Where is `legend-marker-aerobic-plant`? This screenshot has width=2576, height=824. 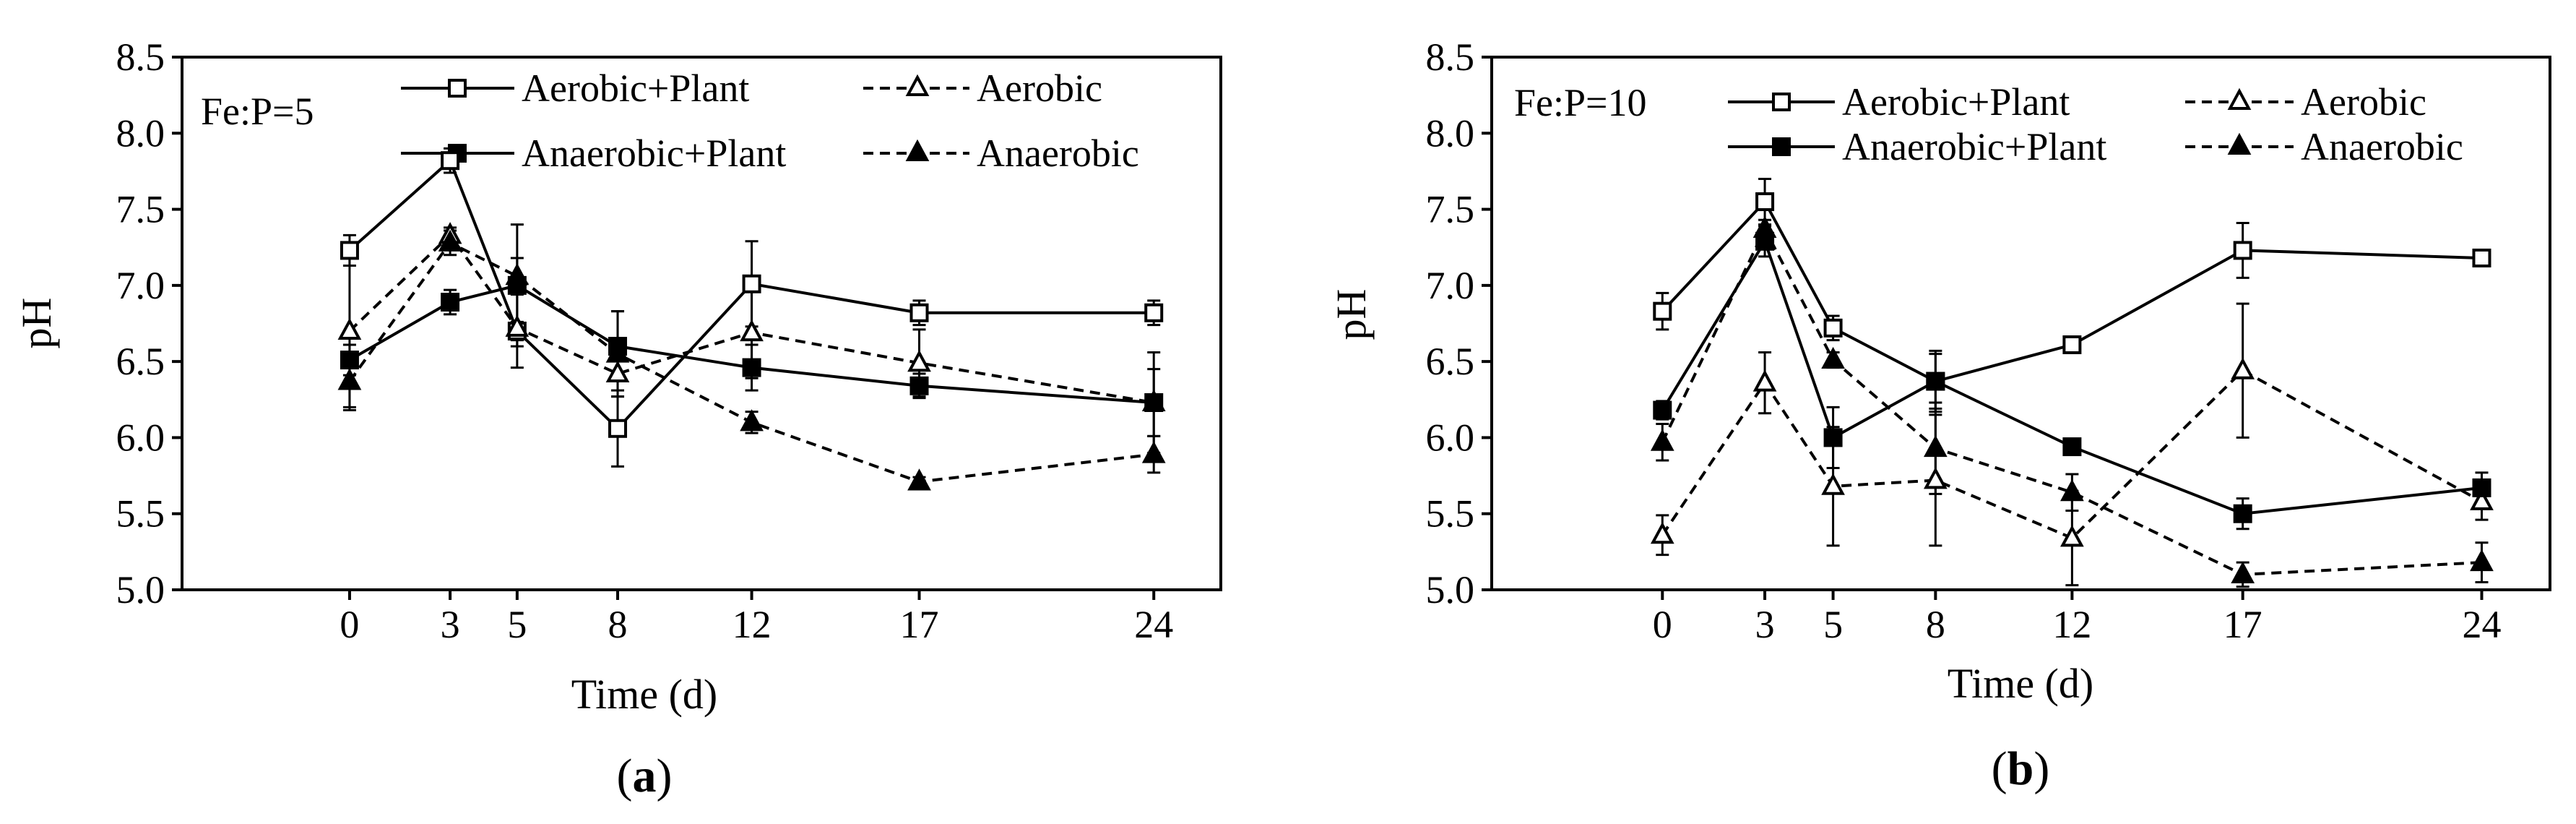
legend-marker-aerobic-plant is located at coordinates (457, 88).